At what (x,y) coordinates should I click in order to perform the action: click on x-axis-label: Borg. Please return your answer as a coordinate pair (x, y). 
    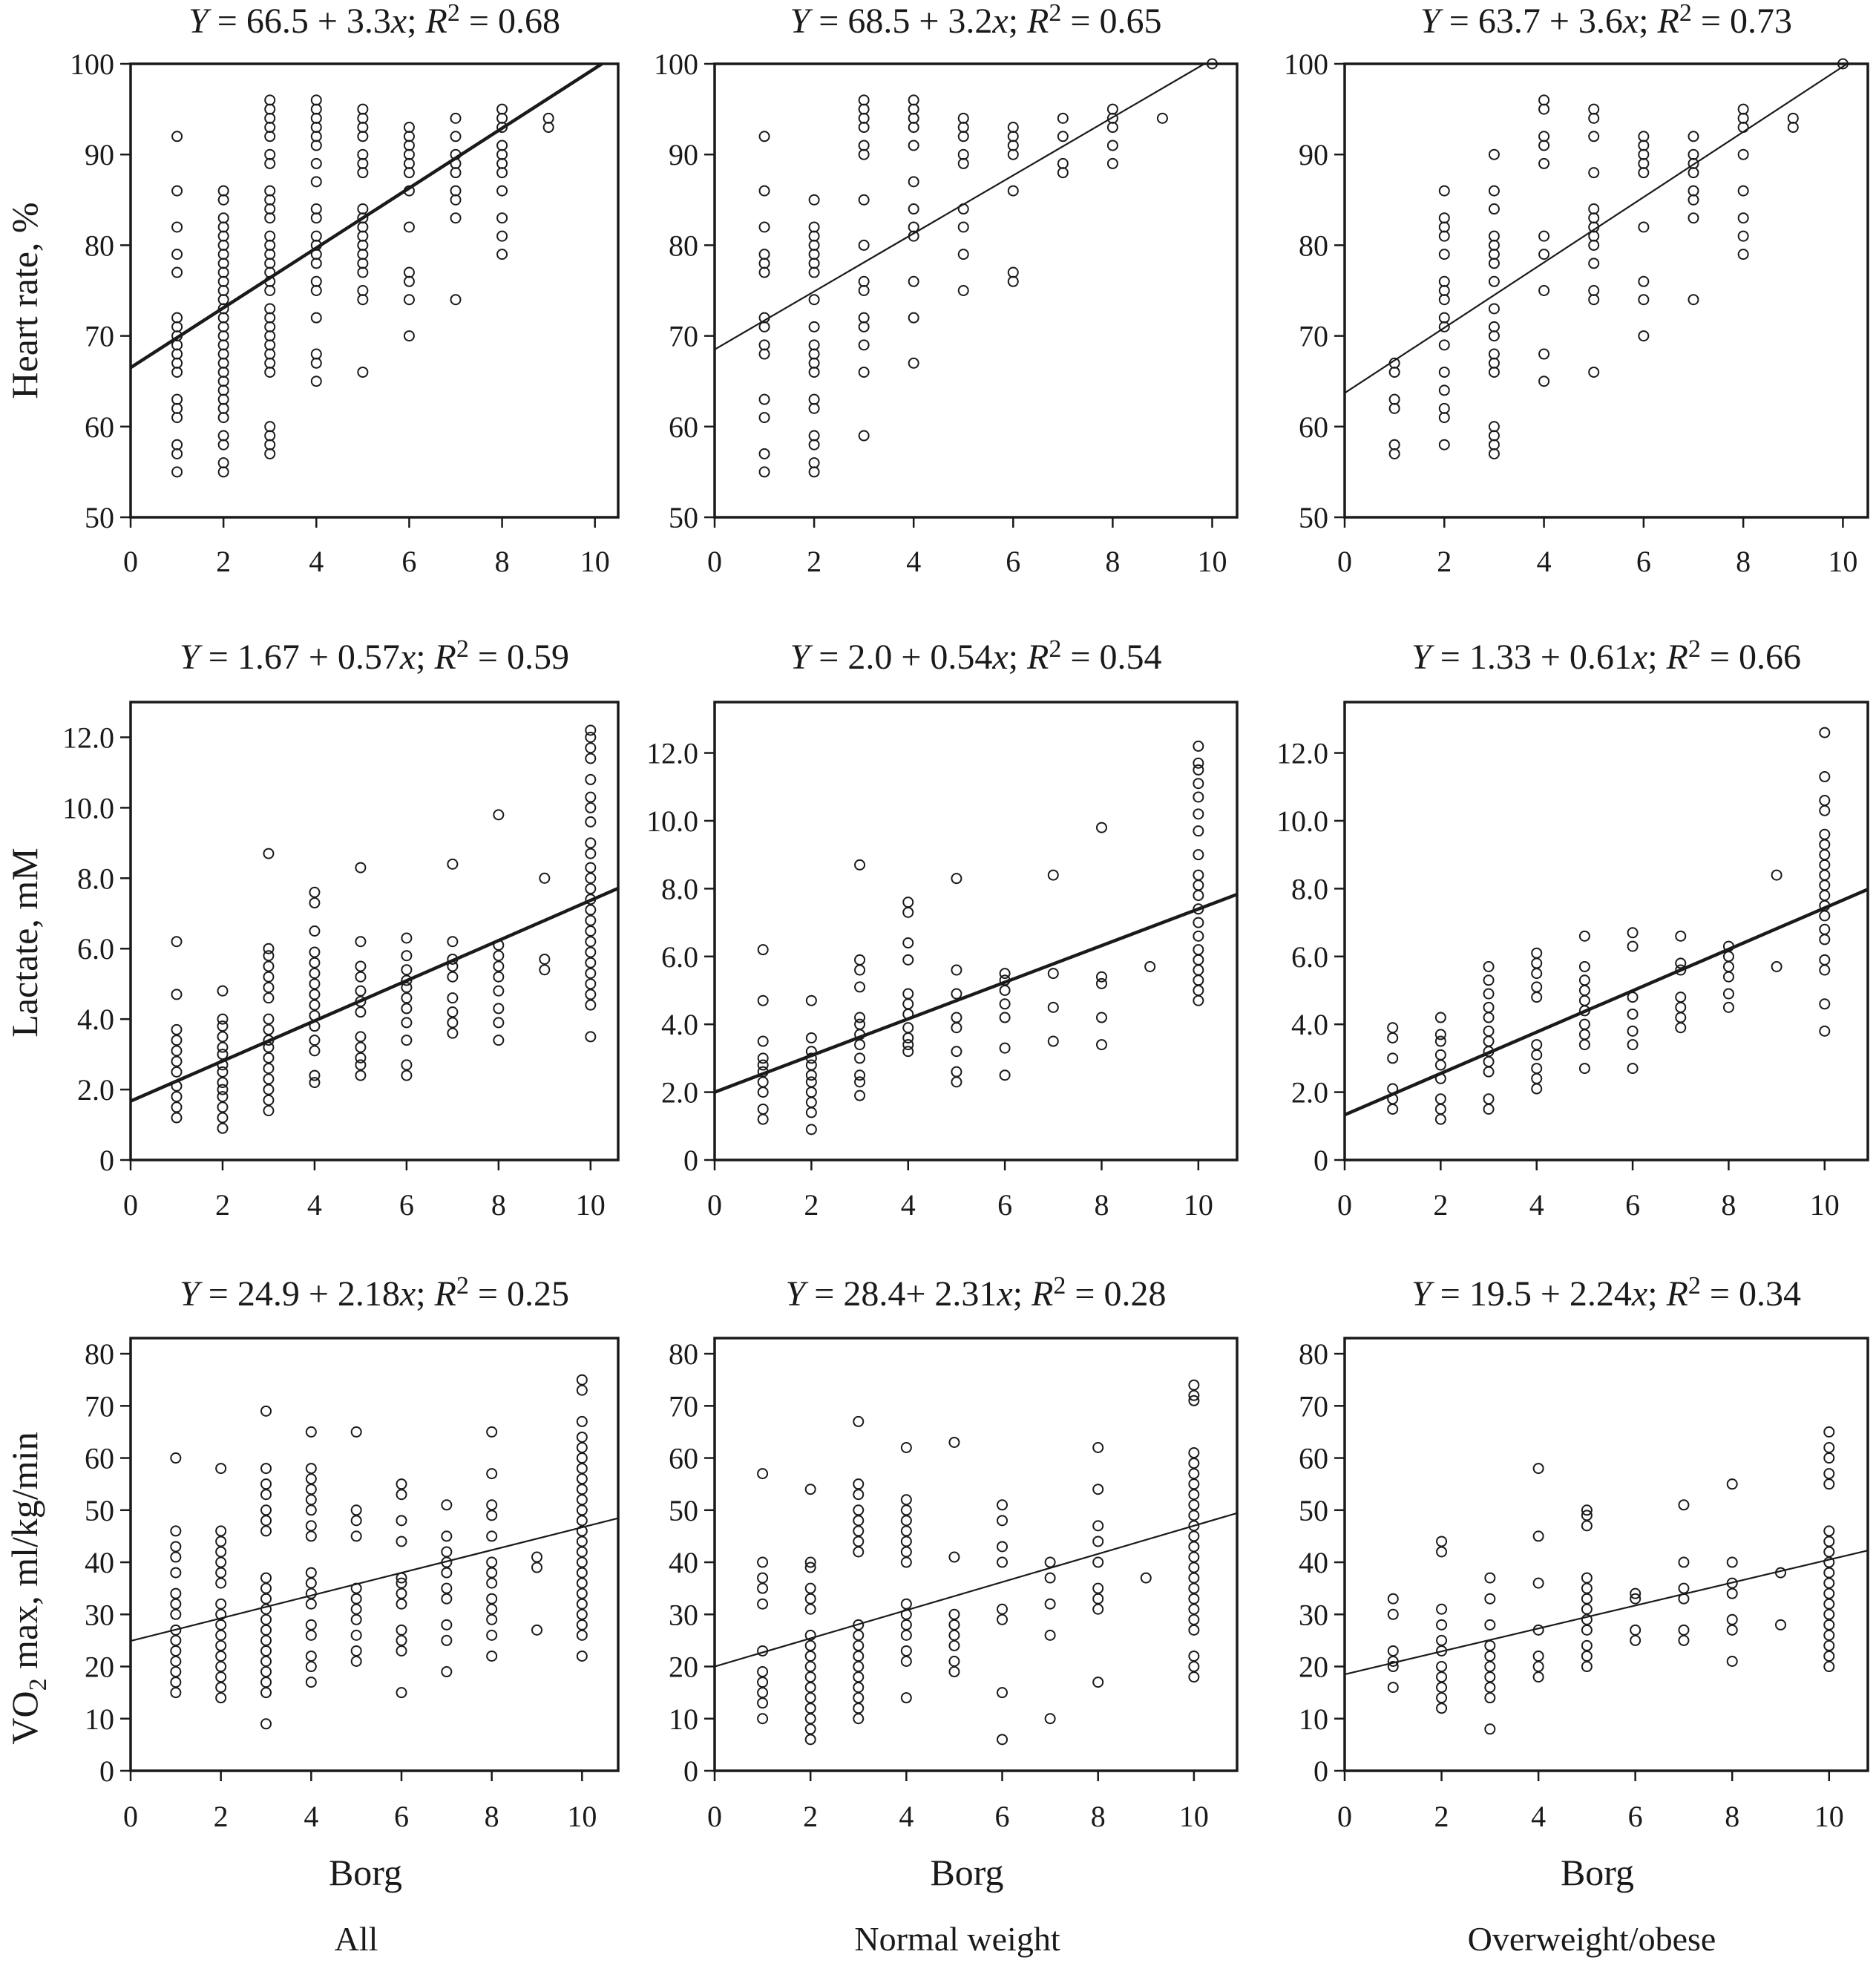
    Looking at the image, I should click on (1597, 1872).